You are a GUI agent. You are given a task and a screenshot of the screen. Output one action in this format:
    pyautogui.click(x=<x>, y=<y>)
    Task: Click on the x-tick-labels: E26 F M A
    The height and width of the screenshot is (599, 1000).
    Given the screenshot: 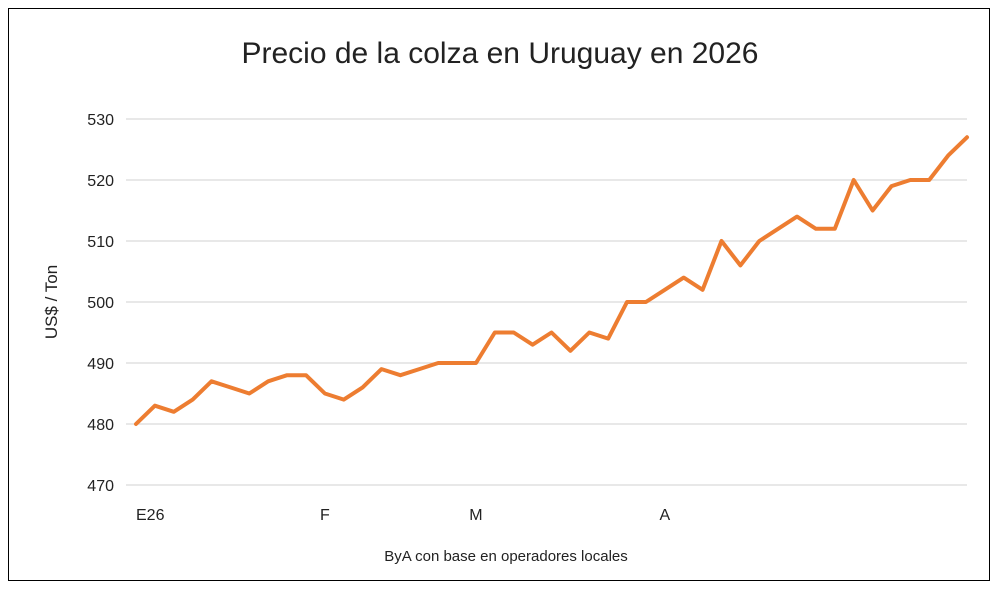 What is the action you would take?
    pyautogui.click(x=403, y=515)
    